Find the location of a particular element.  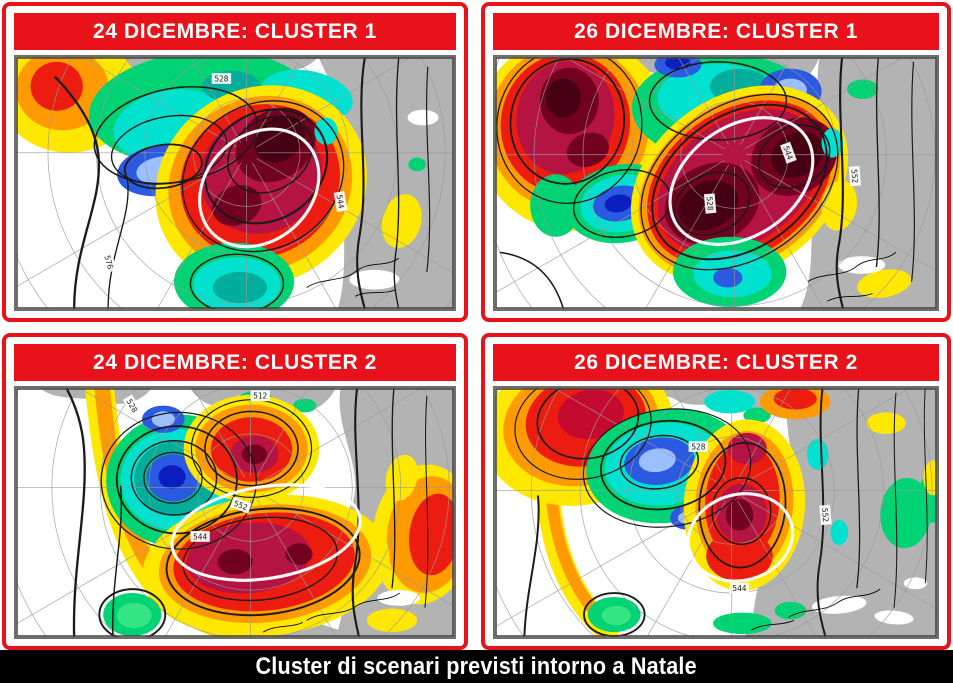

panel-title-banner: 24 DICEMBRE: CLUSTER 2 is located at coordinates (235, 362).